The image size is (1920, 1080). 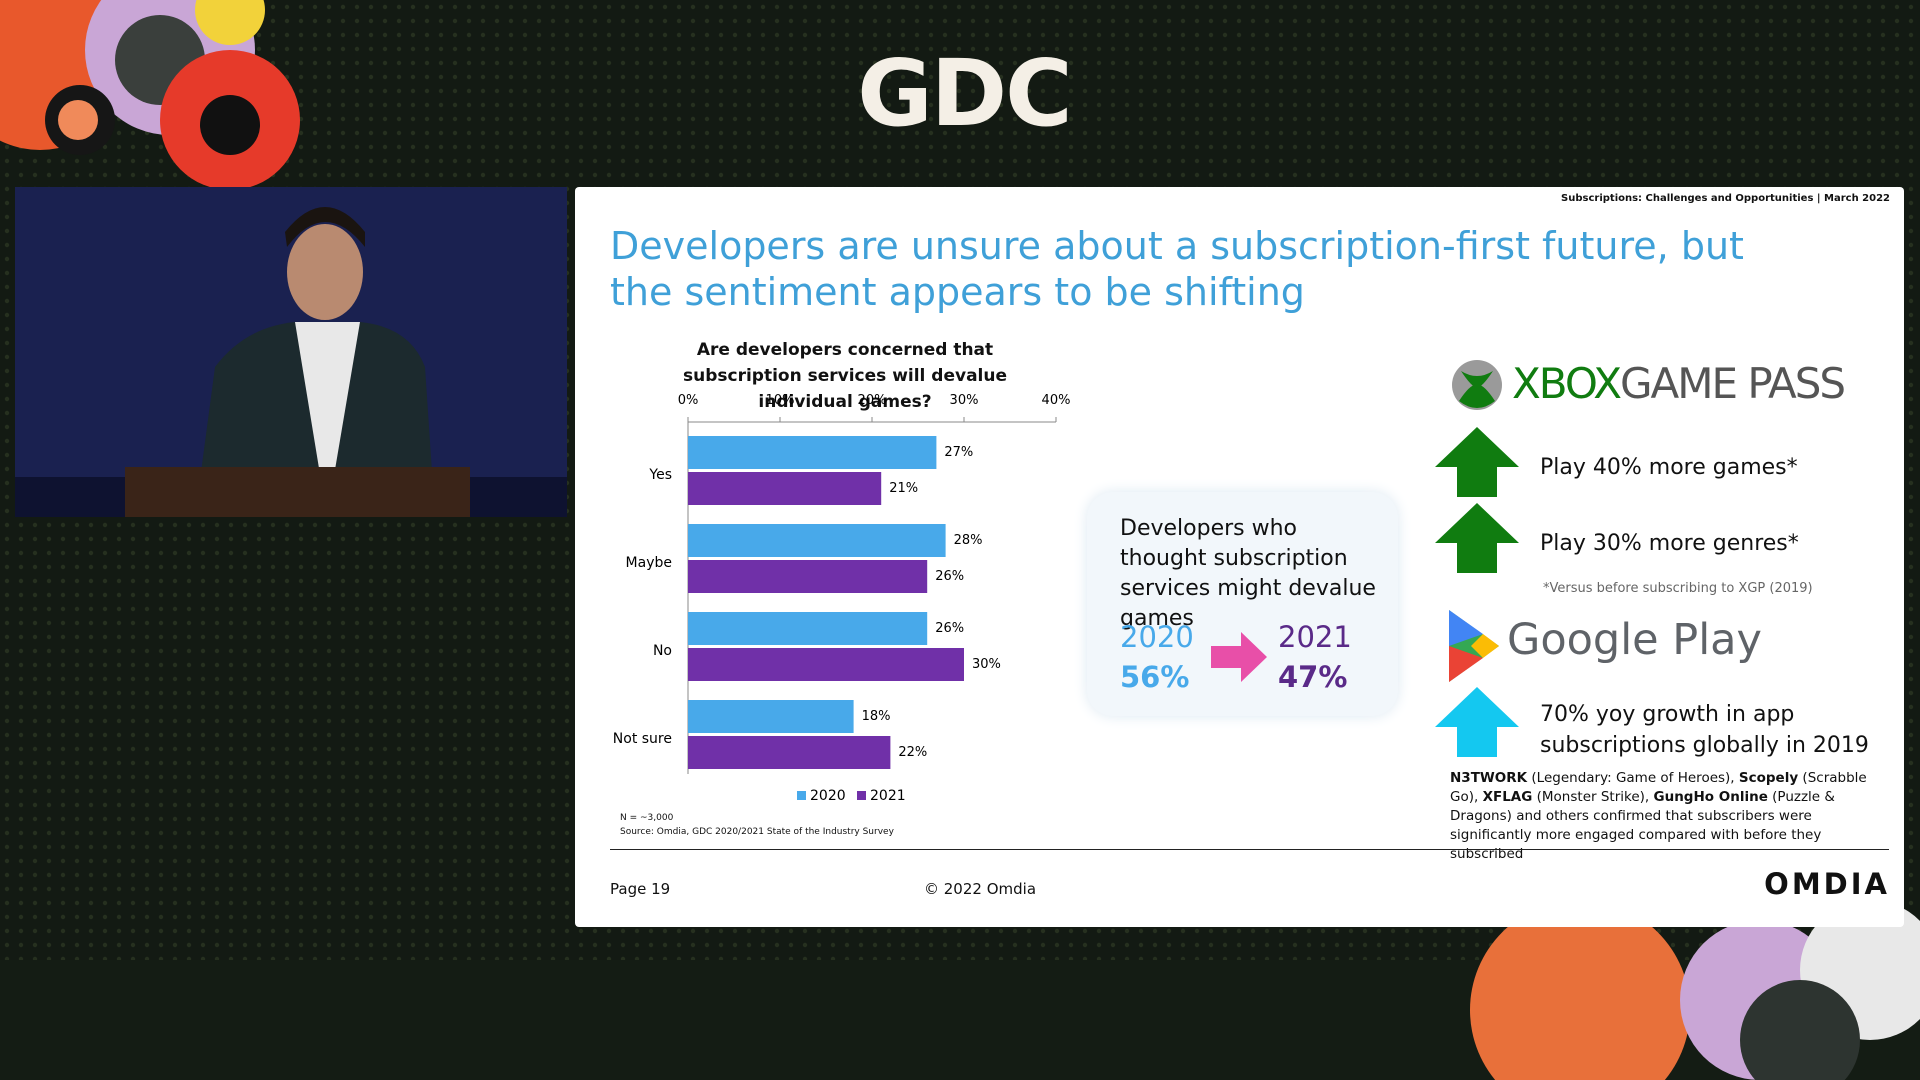 What do you see at coordinates (1593, 797) in the screenshot?
I see `note-part: (Monster Strike),` at bounding box center [1593, 797].